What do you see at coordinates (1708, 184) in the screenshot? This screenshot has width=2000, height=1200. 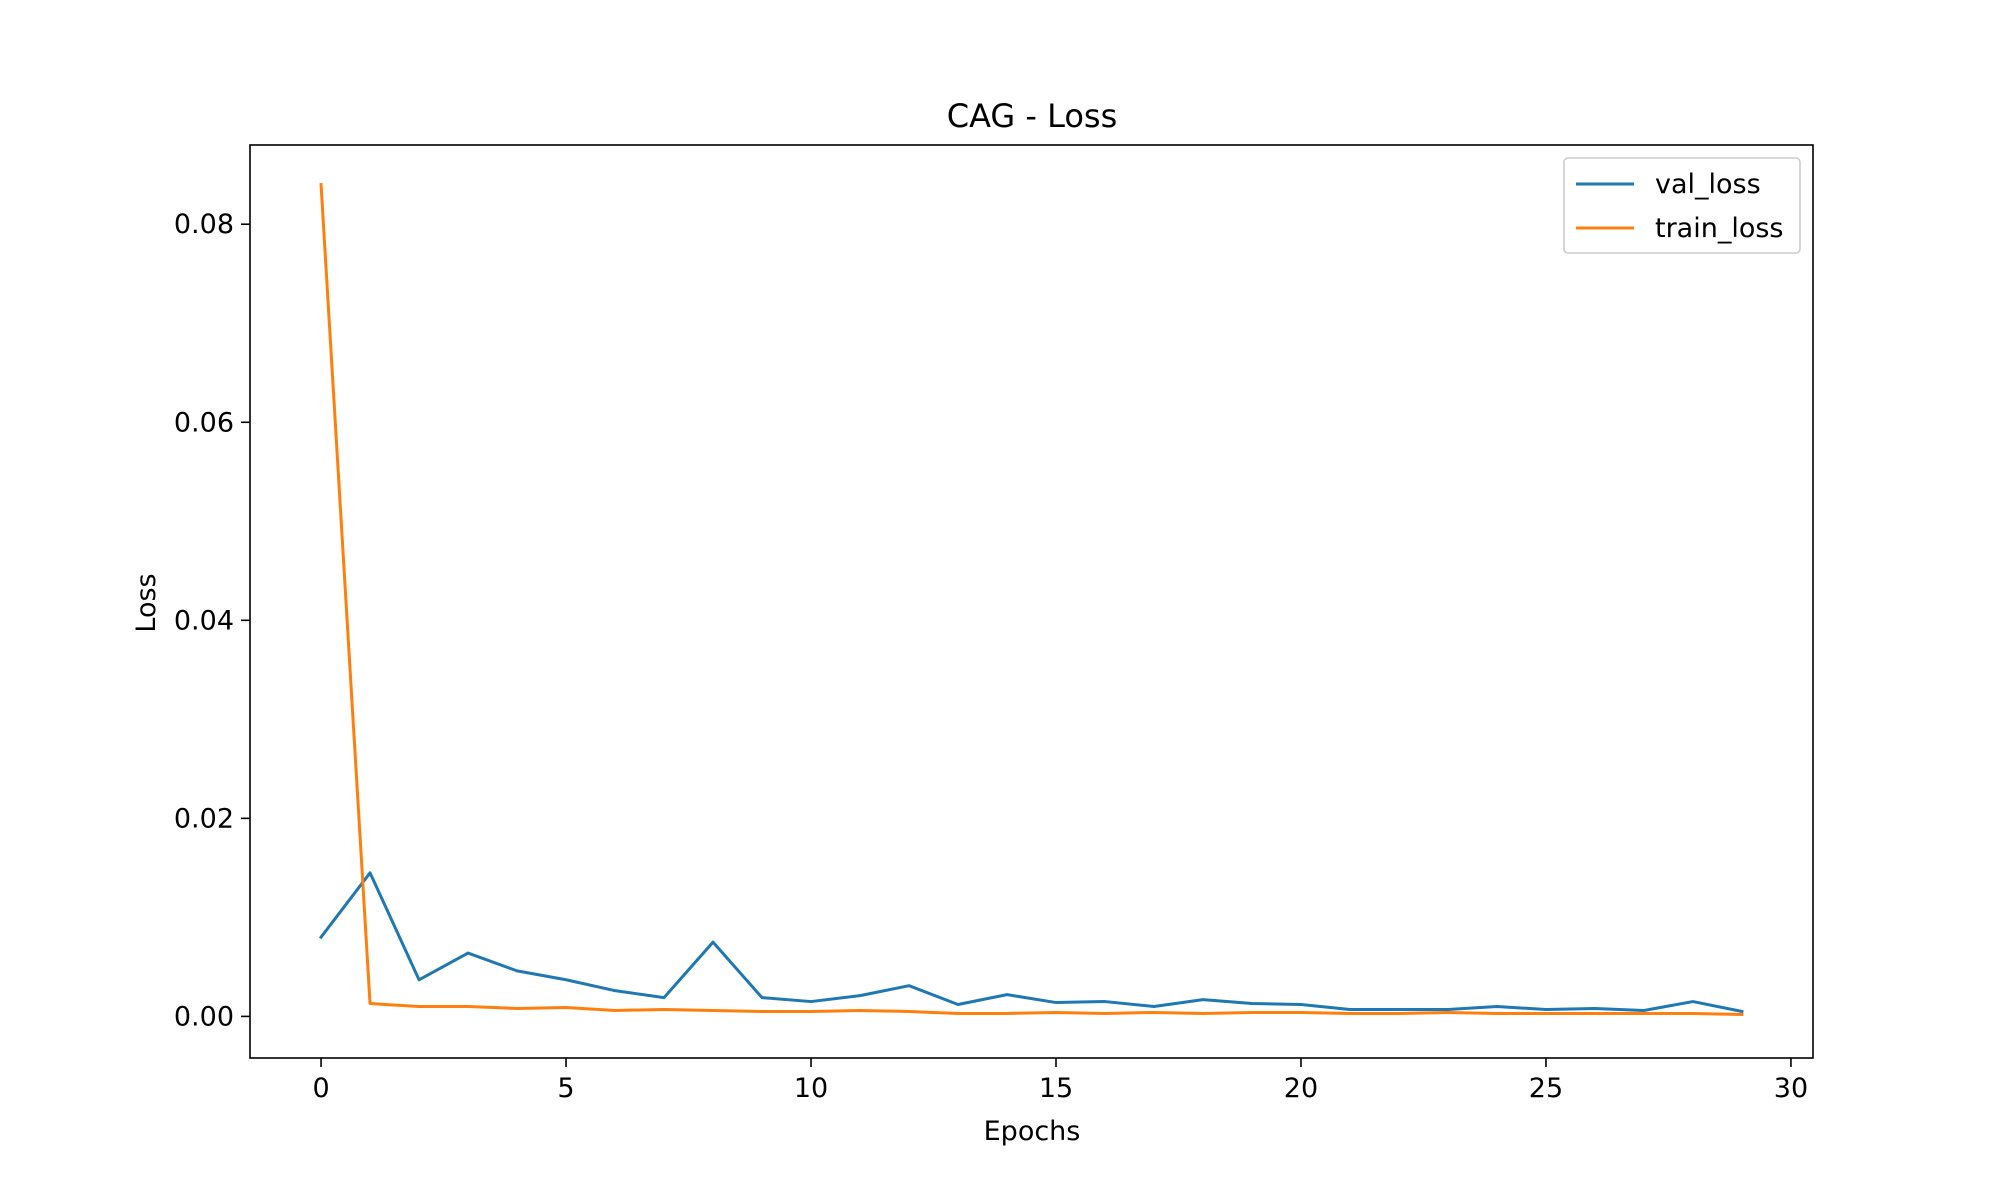 I see `legend-label-val-loss: val_loss` at bounding box center [1708, 184].